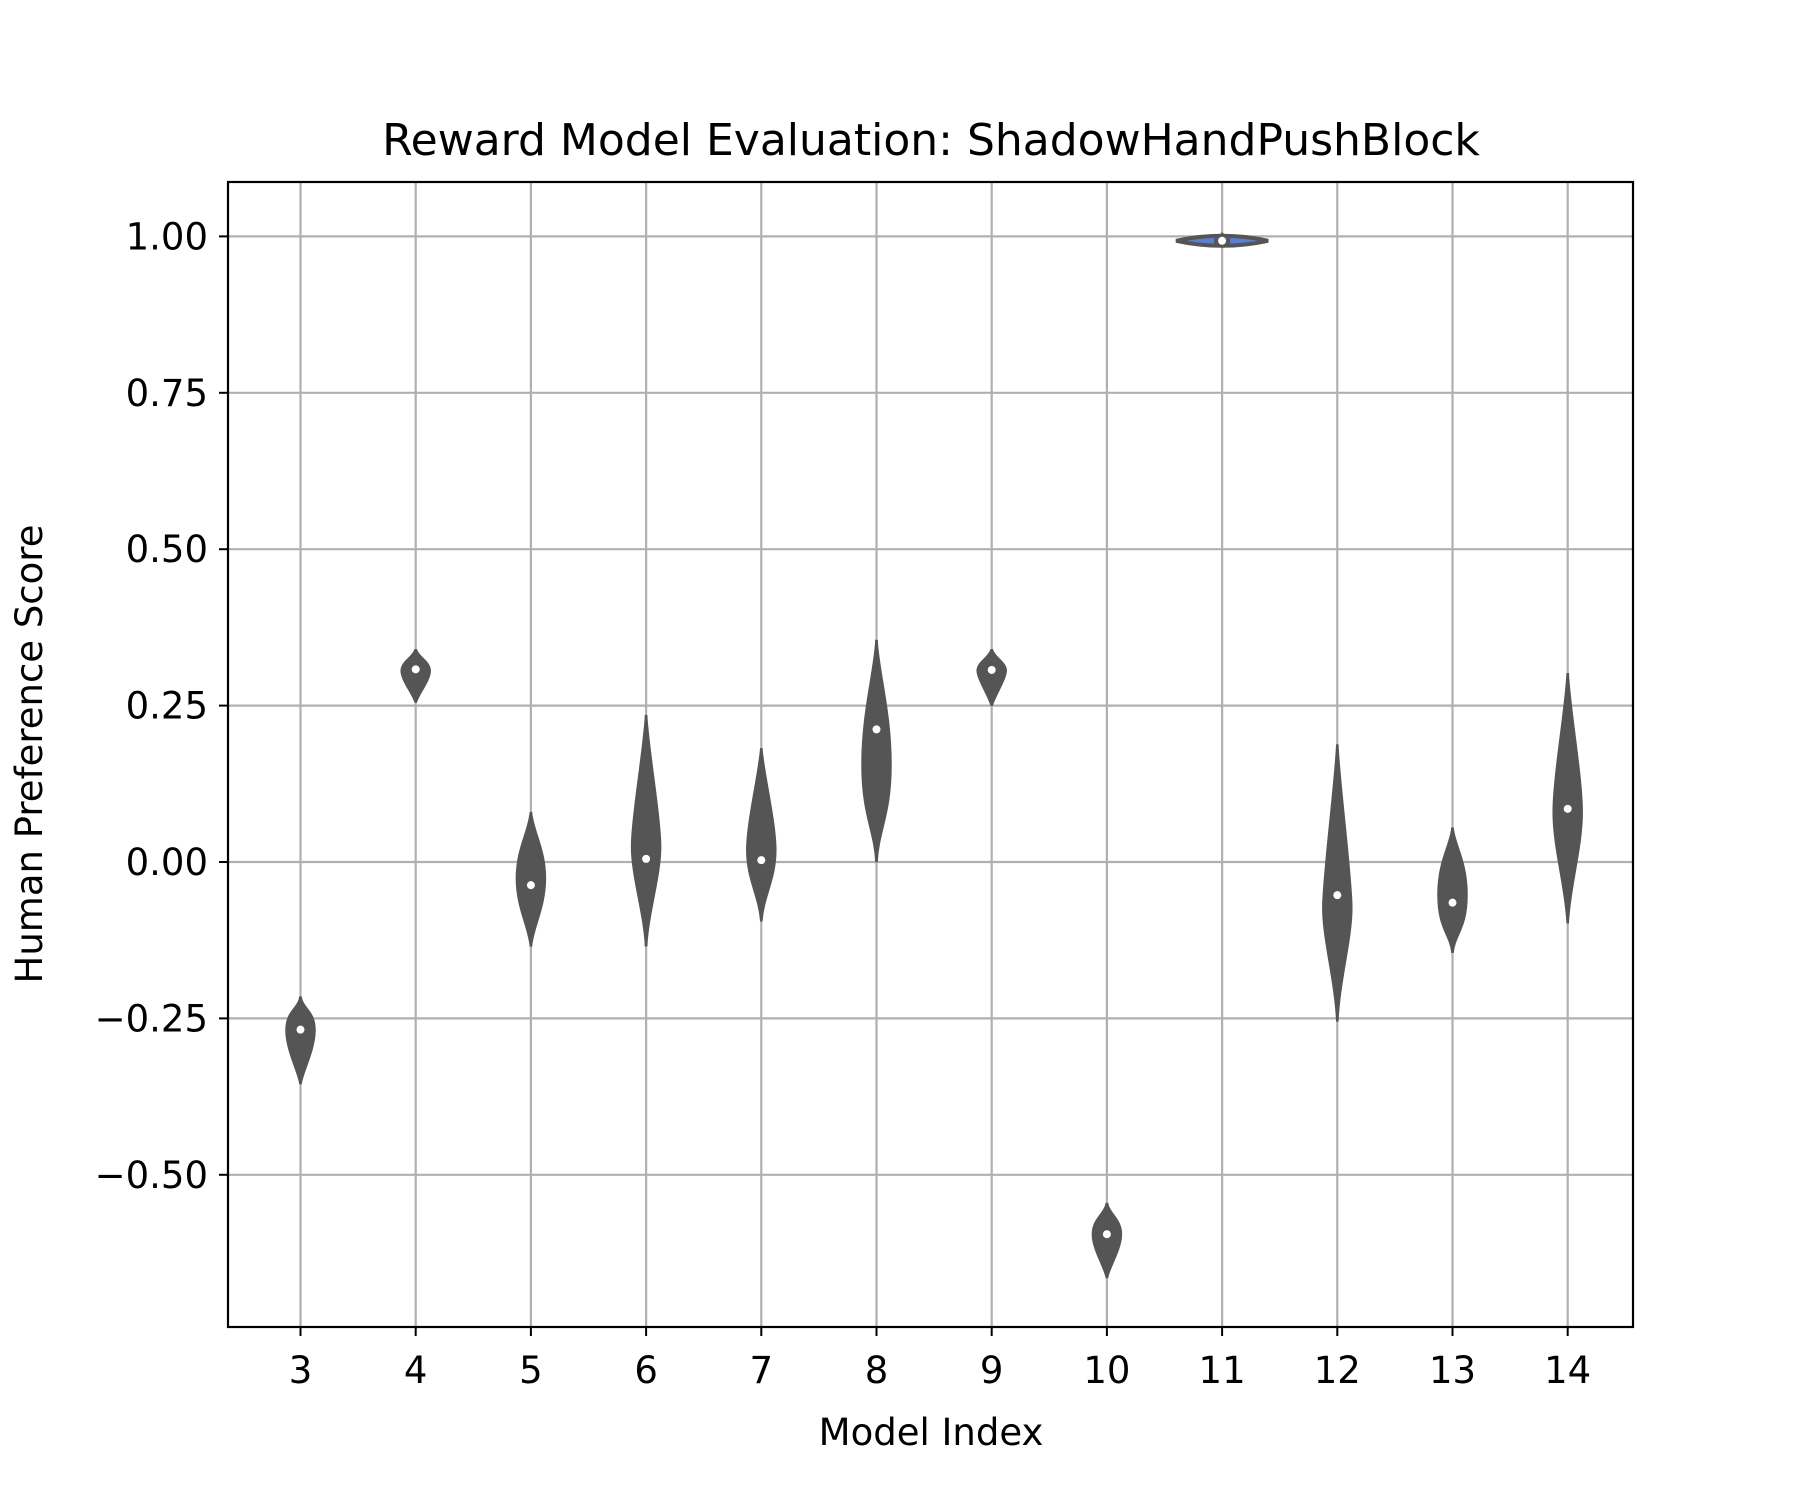 This screenshot has width=1800, height=1505. I want to click on x-tick-label: 10, so click(1106, 1370).